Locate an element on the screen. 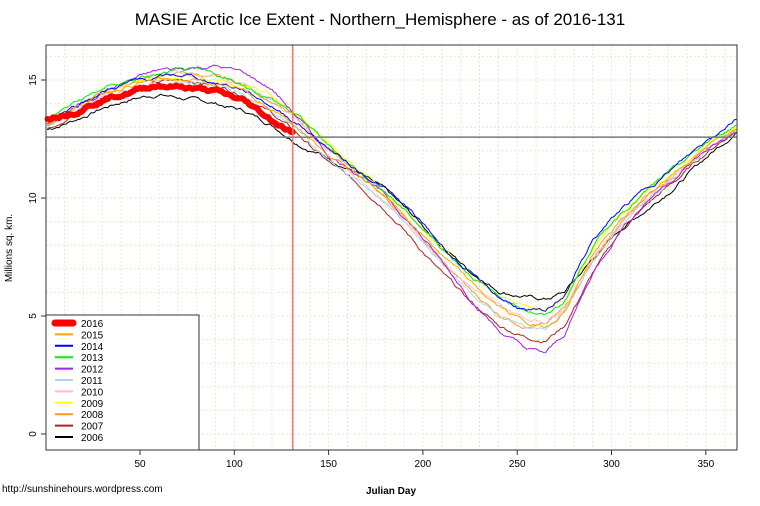 The image size is (760, 506). y-axis-label: Millions sq. km. is located at coordinates (9, 248).